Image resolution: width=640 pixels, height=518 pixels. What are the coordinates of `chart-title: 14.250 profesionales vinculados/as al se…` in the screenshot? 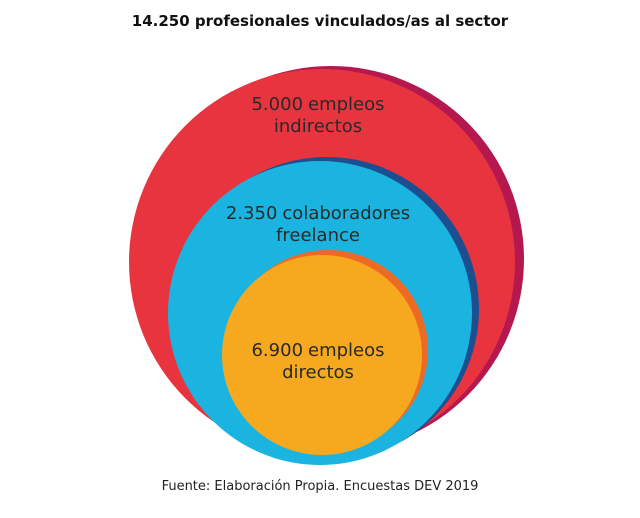 It's located at (320, 21).